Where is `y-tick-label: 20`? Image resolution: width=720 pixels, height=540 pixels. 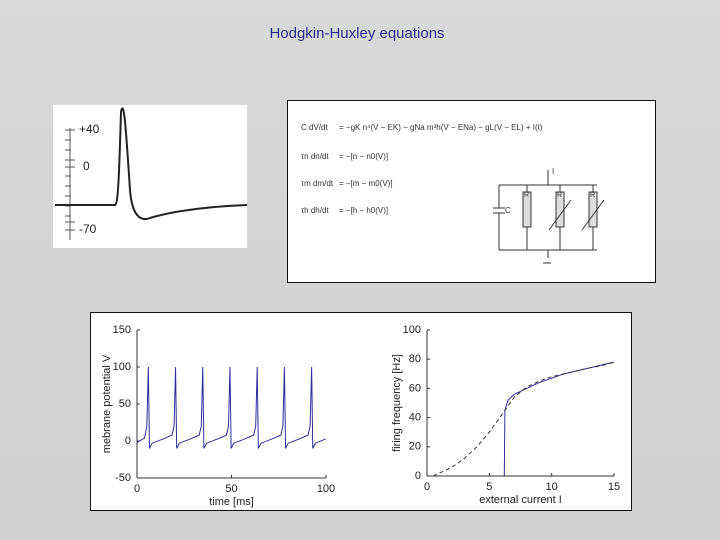 y-tick-label: 20 is located at coordinates (415, 447).